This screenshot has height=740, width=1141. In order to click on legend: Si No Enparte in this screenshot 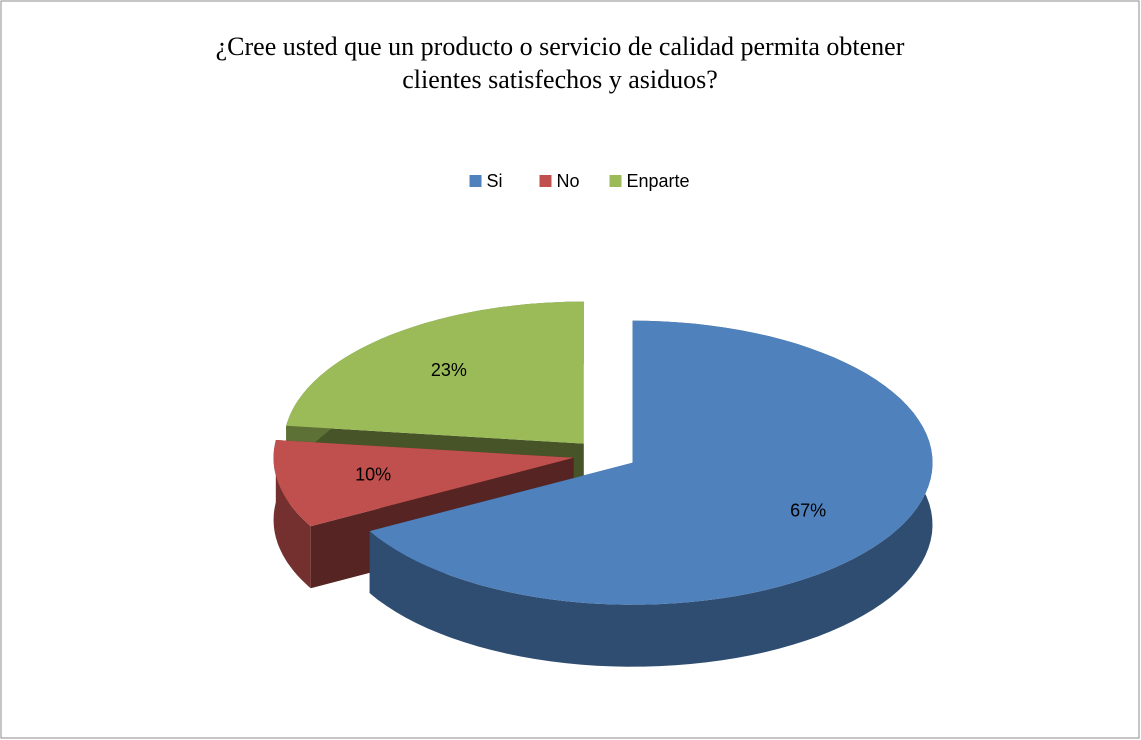, I will do `click(579, 181)`.